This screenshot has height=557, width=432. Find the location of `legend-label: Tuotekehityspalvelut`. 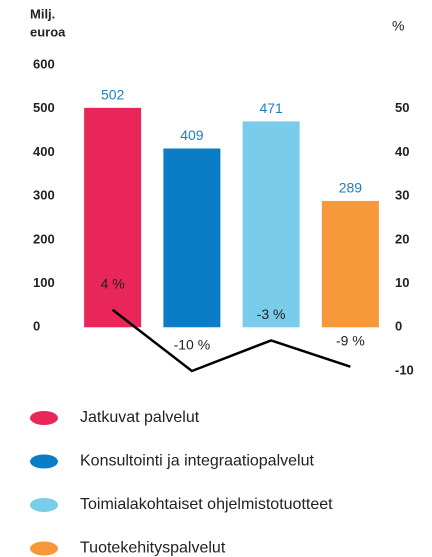

legend-label: Tuotekehityspalvelut is located at coordinates (153, 548).